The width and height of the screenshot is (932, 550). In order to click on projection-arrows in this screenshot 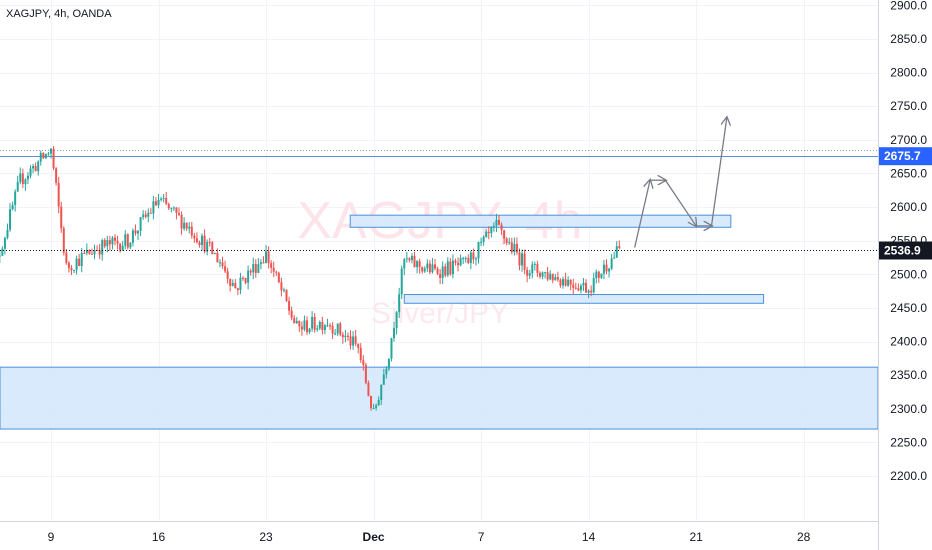, I will do `click(680, 183)`.